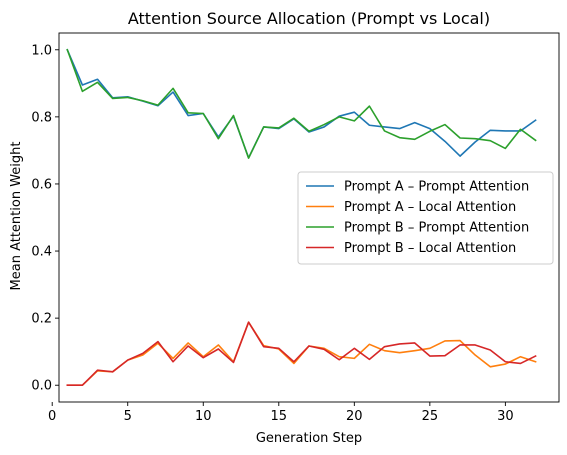 Image resolution: width=567 pixels, height=455 pixels. Describe the element at coordinates (505, 416) in the screenshot. I see `x-tick-label: 30` at that location.